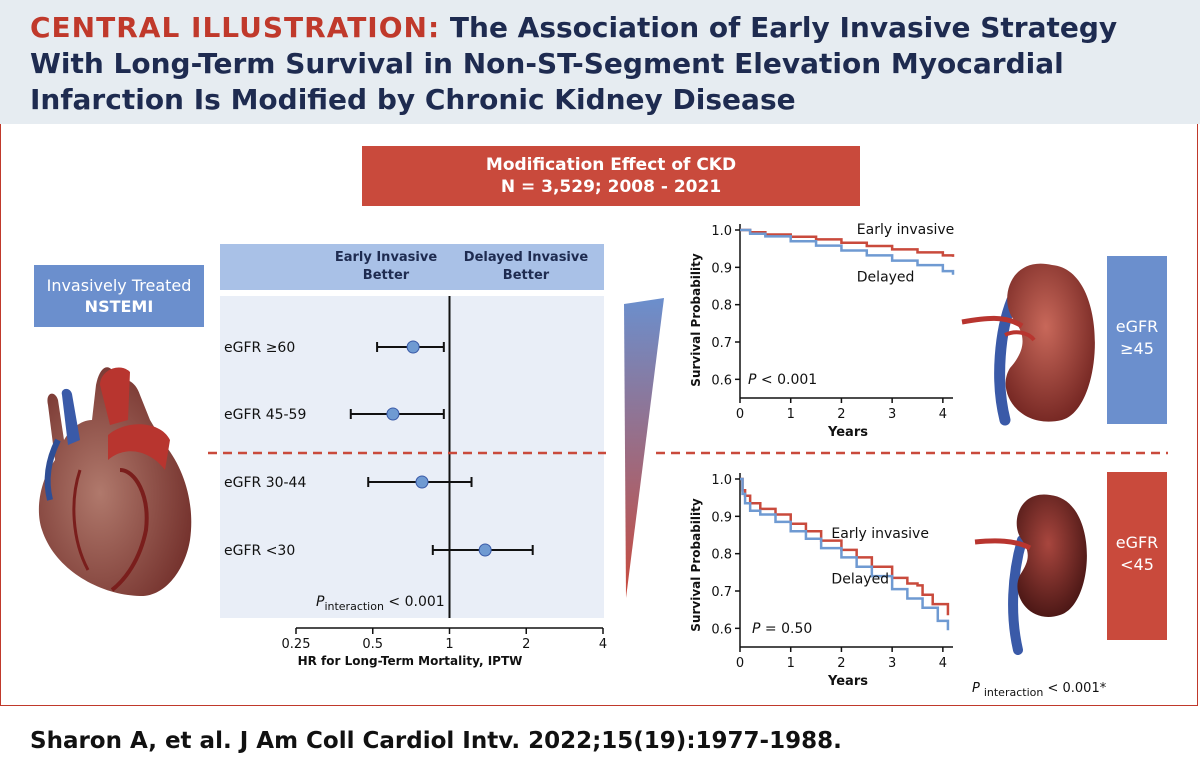 This screenshot has width=1200, height=784. Describe the element at coordinates (386, 275) in the screenshot. I see `forest-header-left-line2: Better` at that location.